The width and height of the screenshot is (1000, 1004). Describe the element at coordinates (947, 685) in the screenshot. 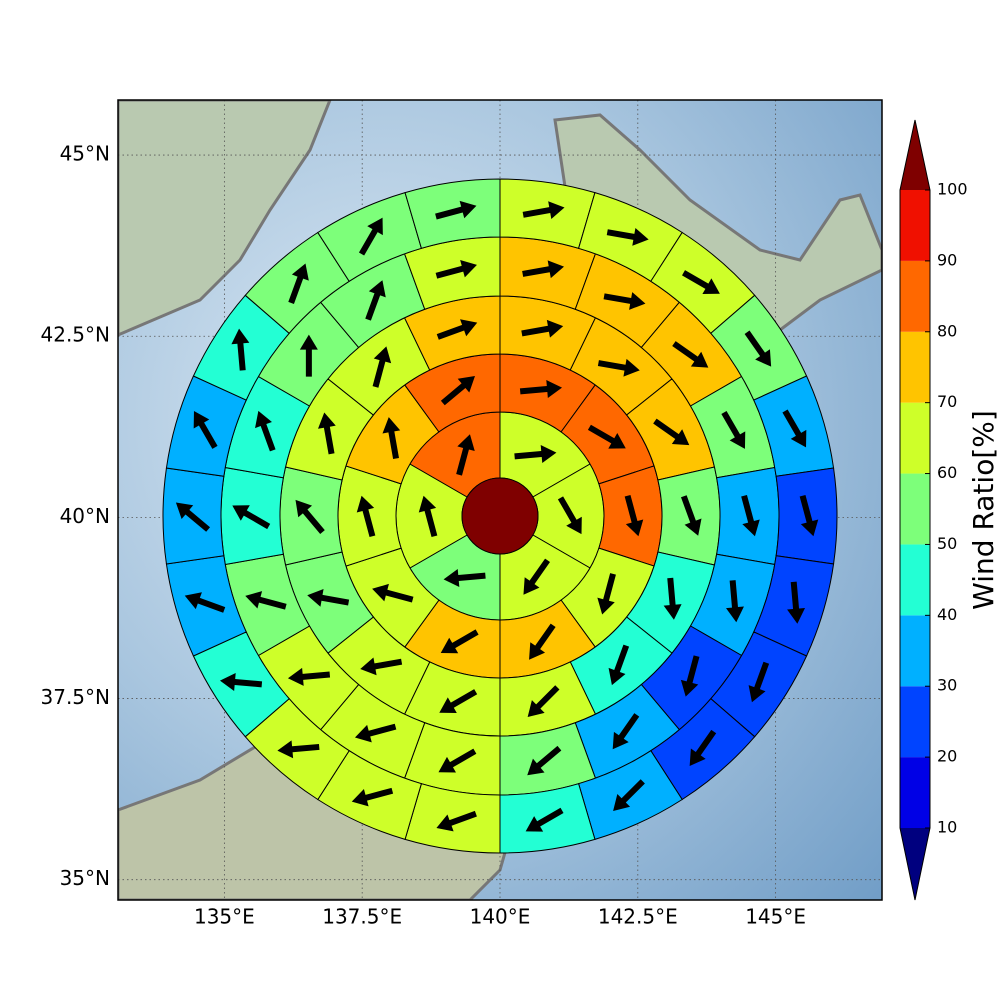

I see `colorbar-tick-label: 30` at that location.